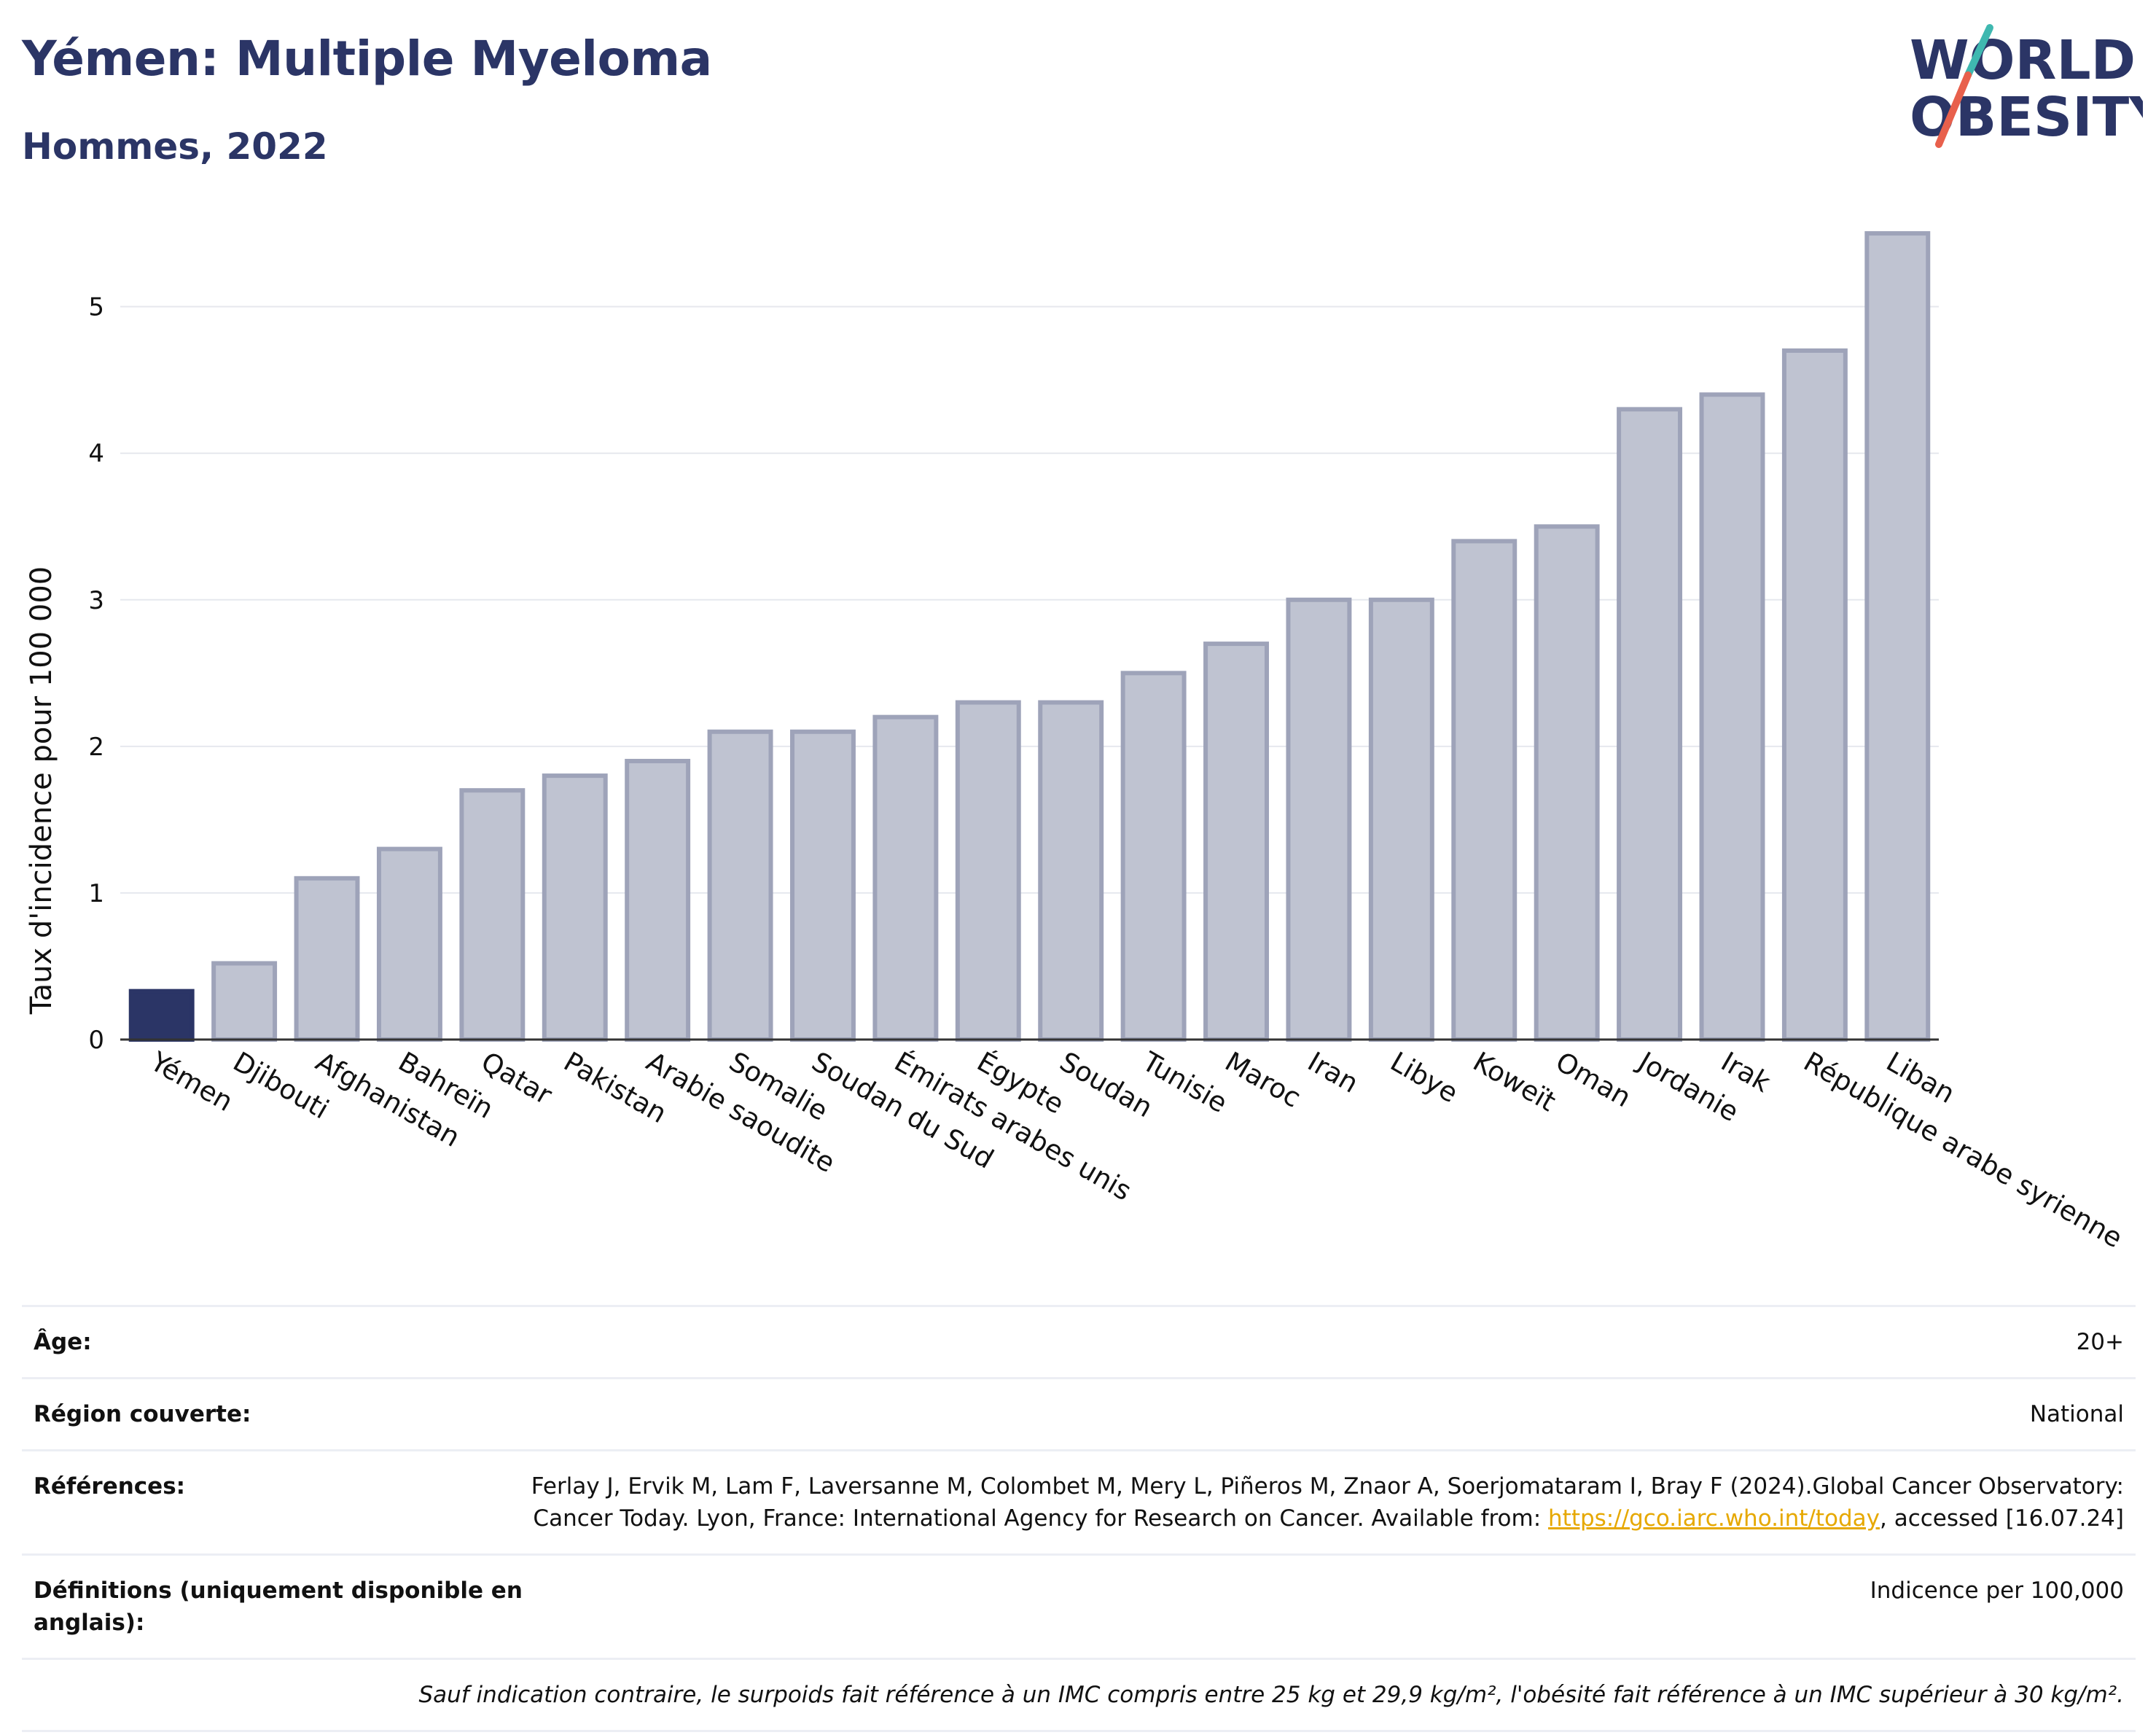  I want to click on info-row-region: Région couverte: National, so click(1079, 1413).